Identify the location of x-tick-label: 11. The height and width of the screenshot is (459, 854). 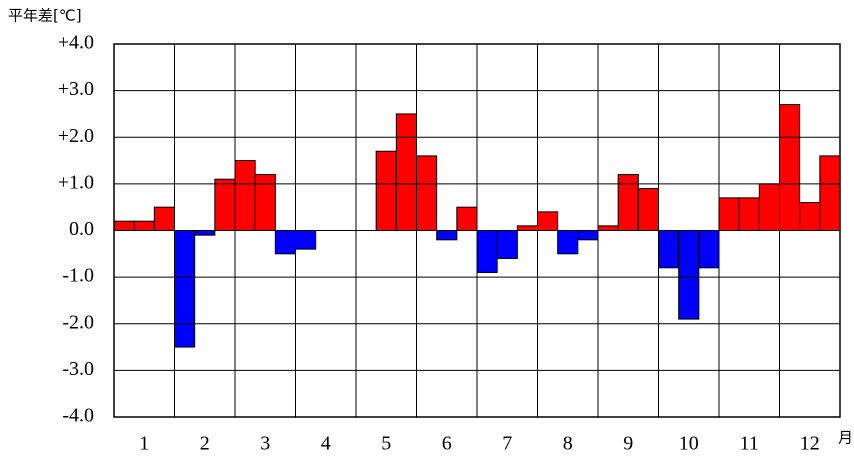
(749, 444).